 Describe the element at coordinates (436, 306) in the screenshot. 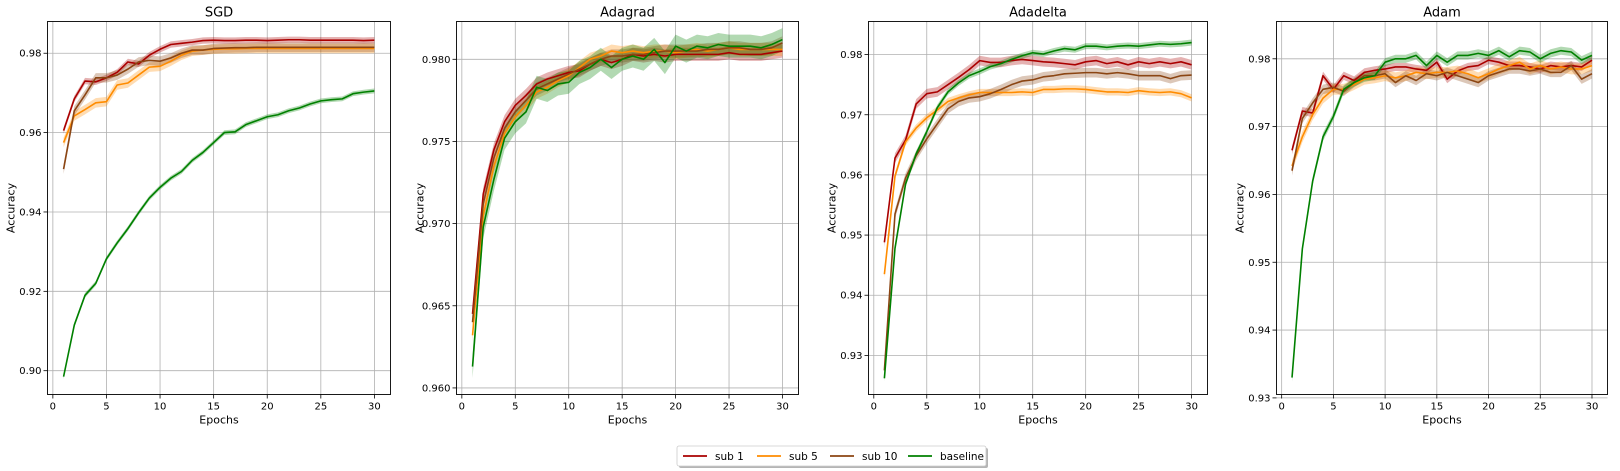

I see `y-tick-label: 0.965` at that location.